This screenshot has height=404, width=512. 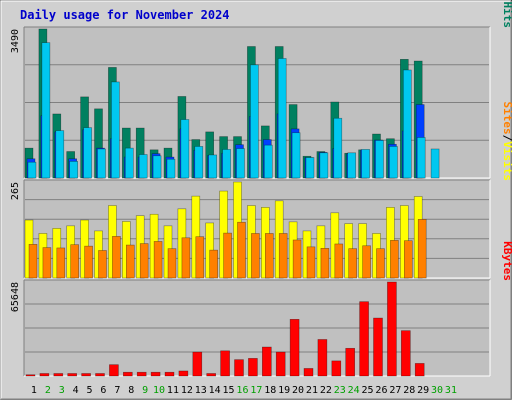 I want to click on x-tick-label: 11, so click(x=173, y=390).